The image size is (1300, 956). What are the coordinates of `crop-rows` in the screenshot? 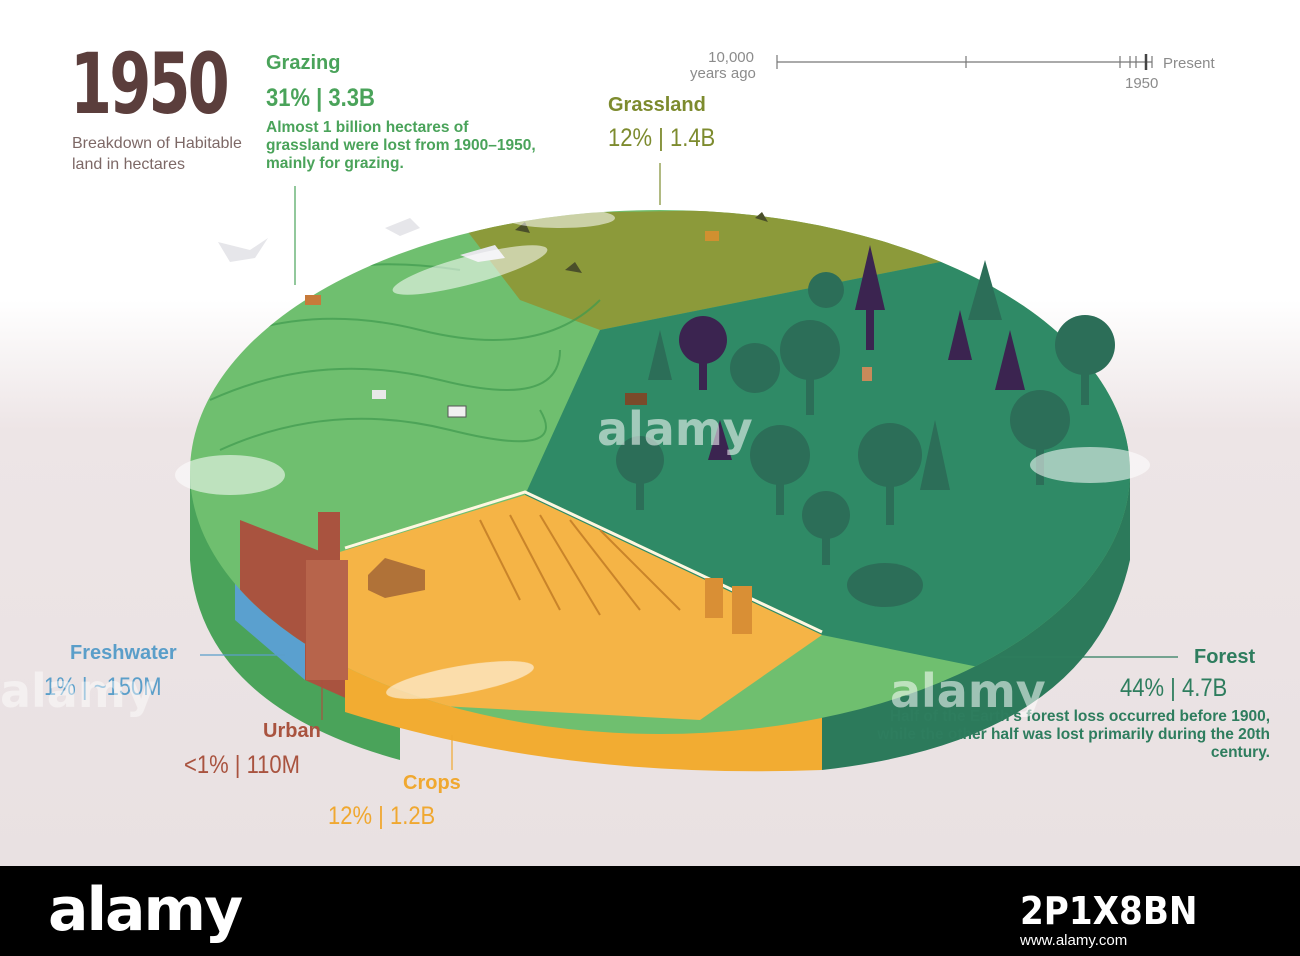 It's located at (580, 565).